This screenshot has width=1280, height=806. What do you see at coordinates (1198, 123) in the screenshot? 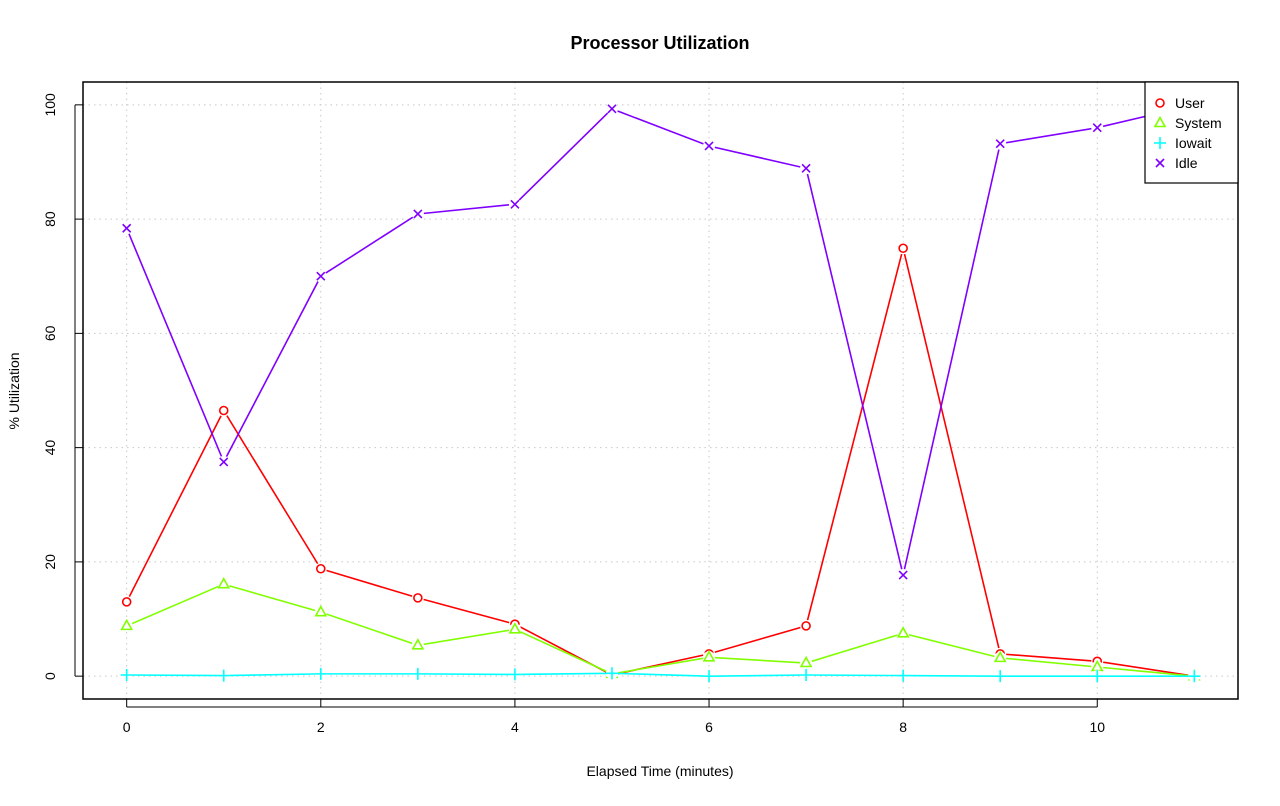
I see `legend-label-system: System` at bounding box center [1198, 123].